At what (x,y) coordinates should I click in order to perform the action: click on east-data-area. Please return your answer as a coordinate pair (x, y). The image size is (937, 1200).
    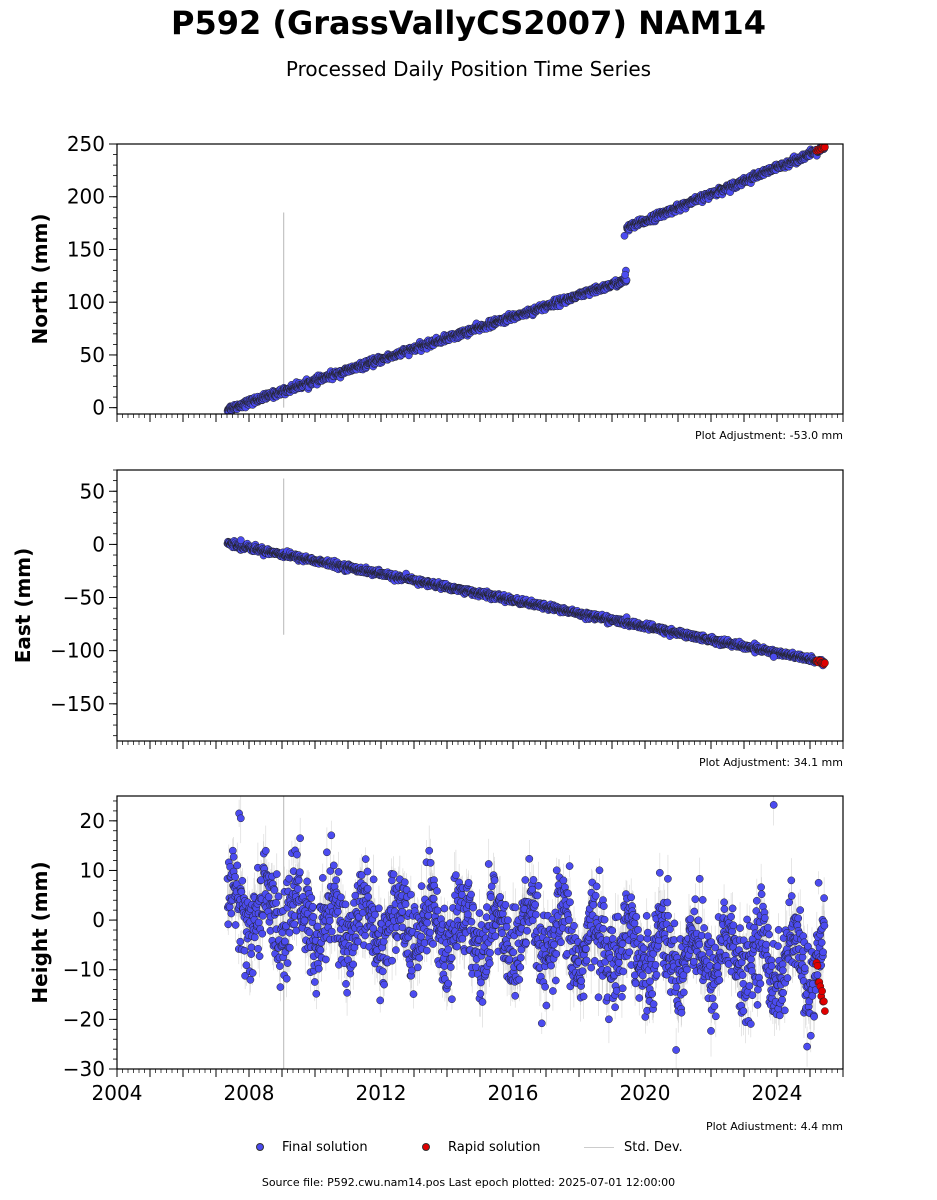
    Looking at the image, I should click on (526, 574).